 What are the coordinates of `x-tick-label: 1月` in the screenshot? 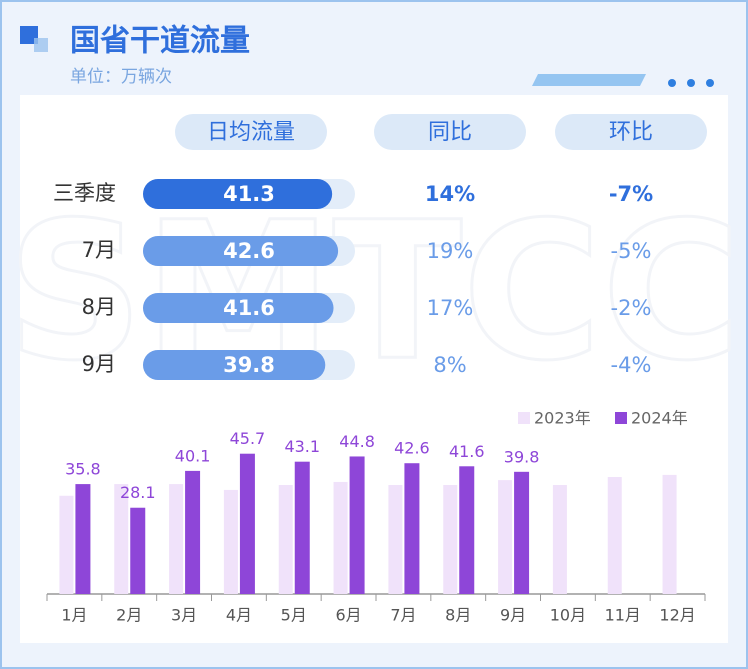 It's located at (74, 615).